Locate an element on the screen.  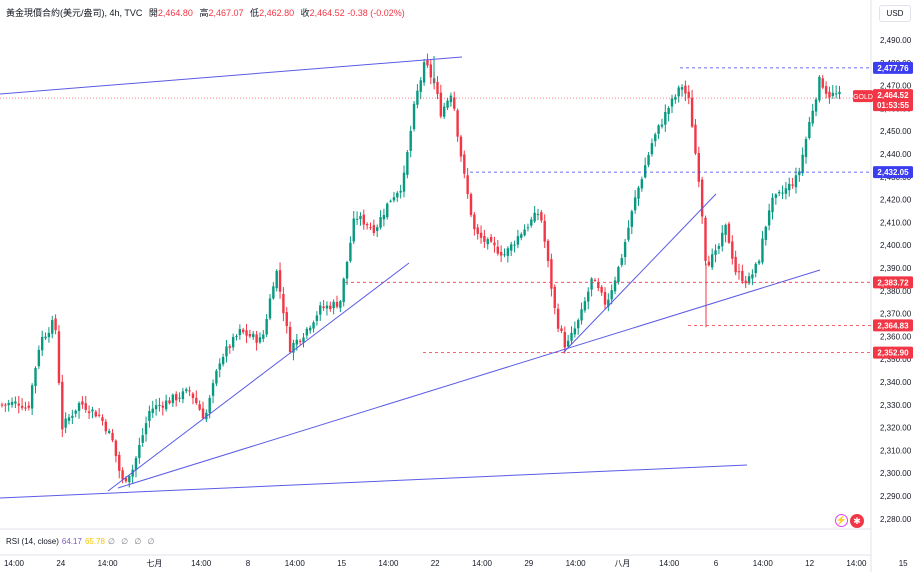
price-tick-label: 2,310.00 is located at coordinates (896, 450).